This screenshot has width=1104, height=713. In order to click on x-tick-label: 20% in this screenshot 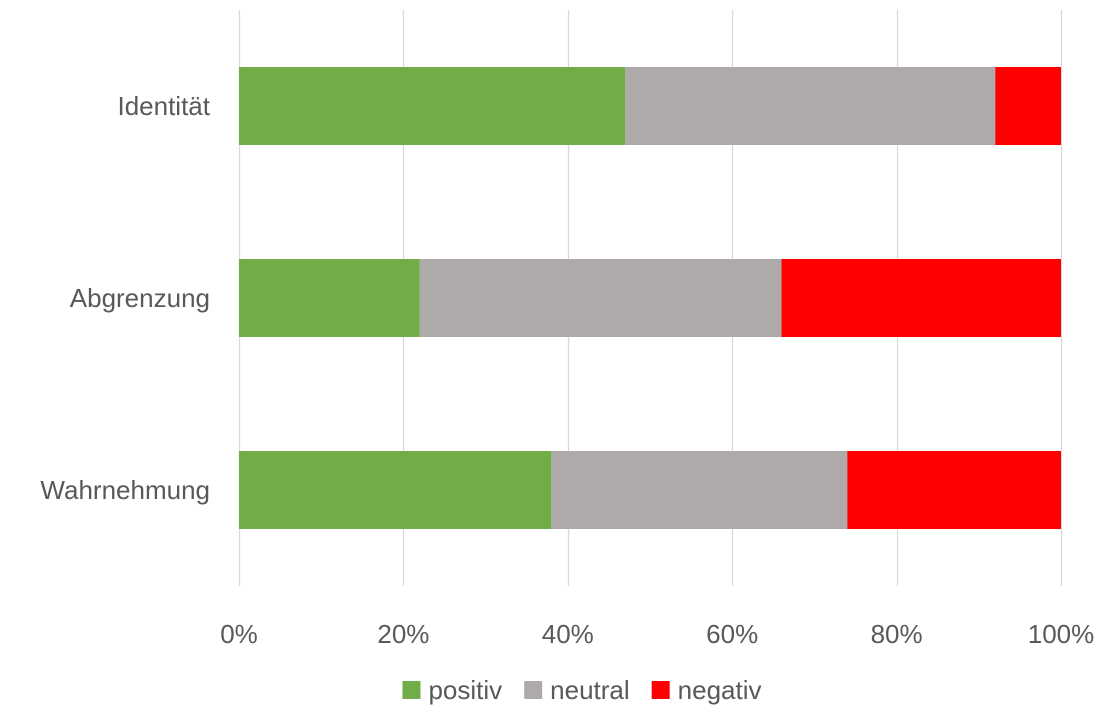, I will do `click(403, 634)`.